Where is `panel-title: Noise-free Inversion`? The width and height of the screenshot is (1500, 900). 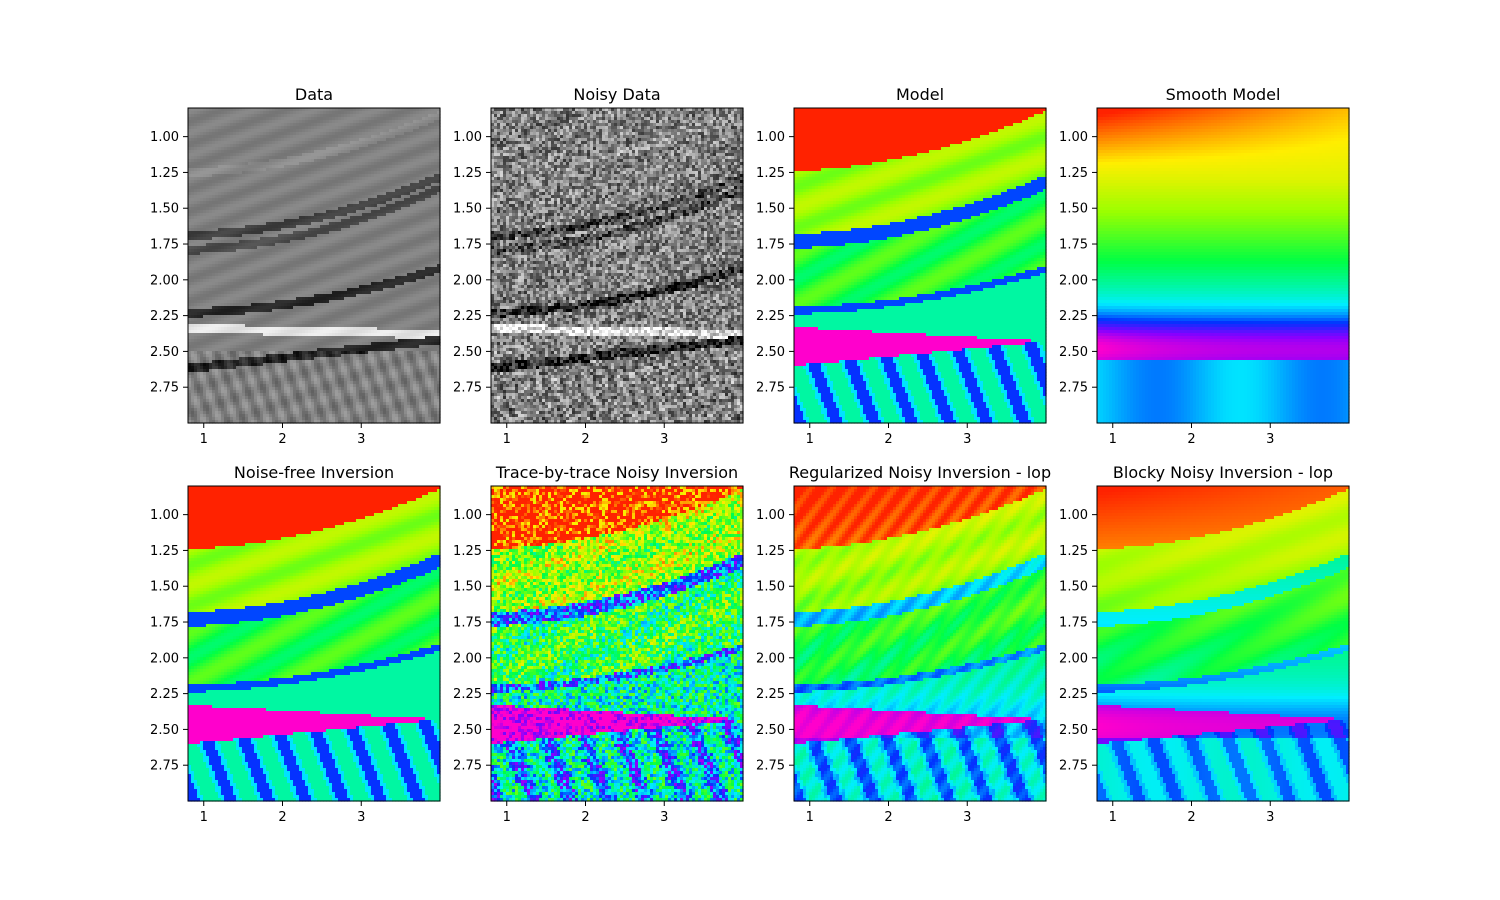
panel-title: Noise-free Inversion is located at coordinates (314, 472).